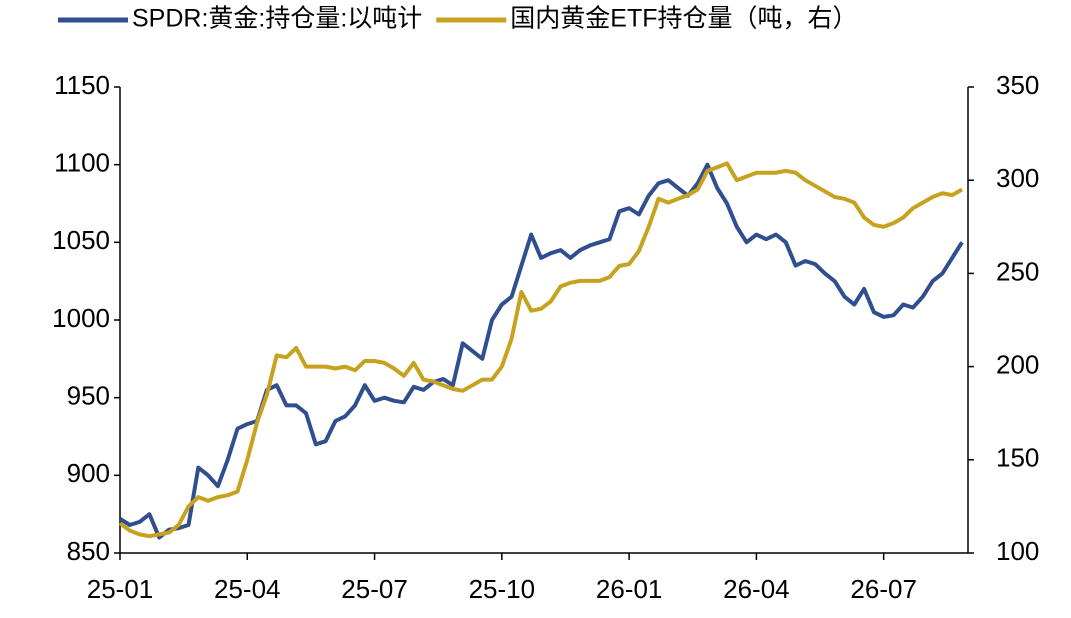  Describe the element at coordinates (756, 589) in the screenshot. I see `x-tick-label: 26-04` at that location.